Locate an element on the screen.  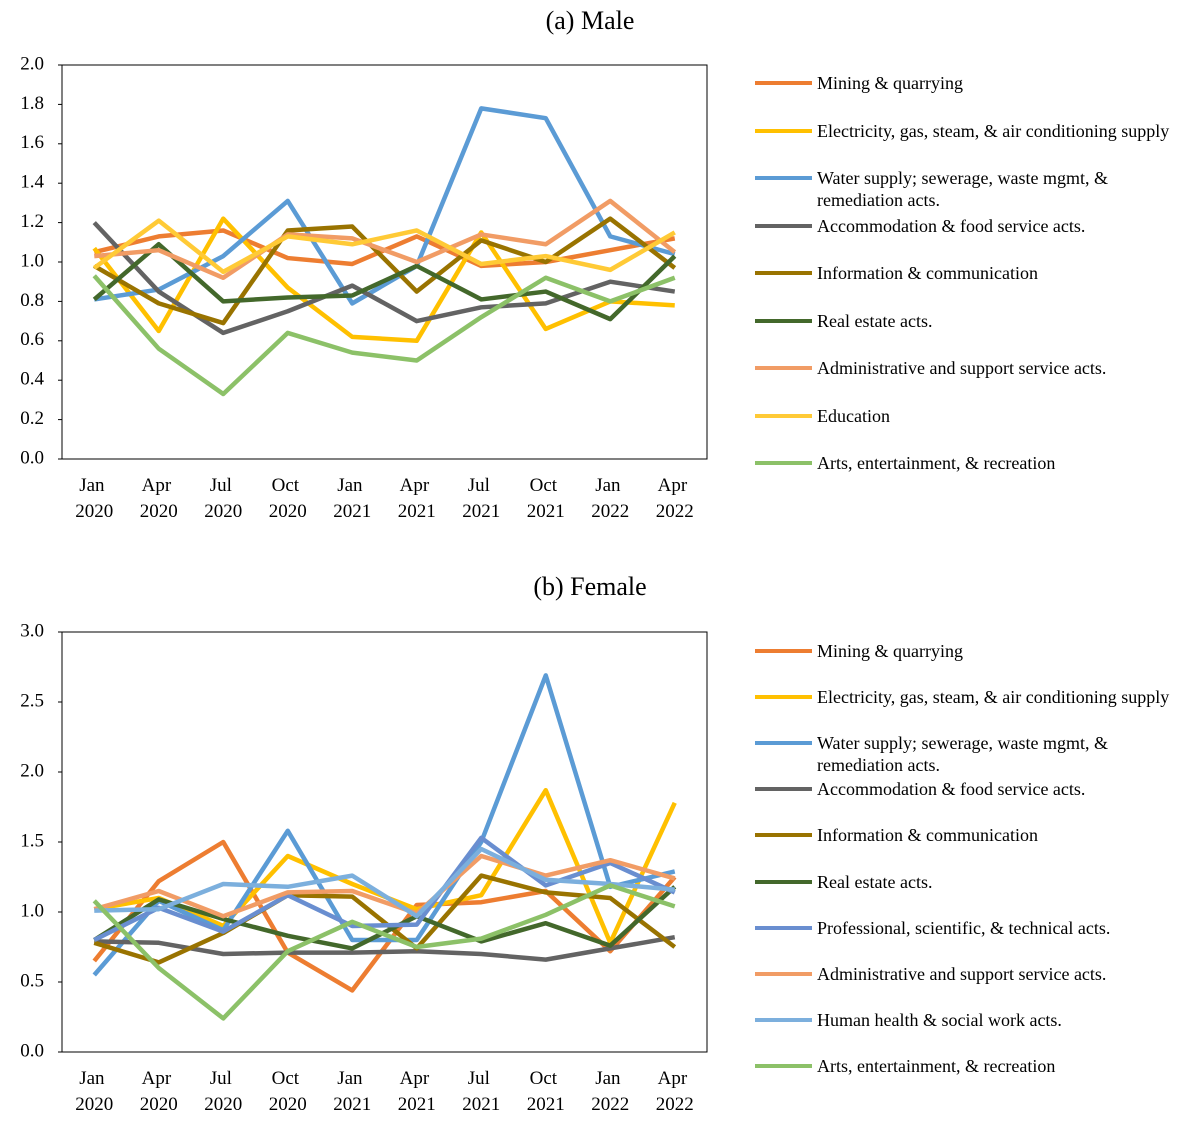
x-tick-label: Jul 2020 is located at coordinates (223, 498).